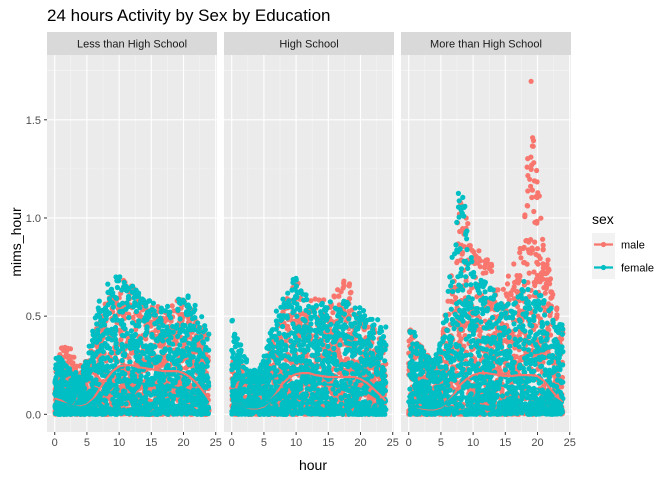  Describe the element at coordinates (151, 443) in the screenshot. I see `x-tick-label: 15` at that location.